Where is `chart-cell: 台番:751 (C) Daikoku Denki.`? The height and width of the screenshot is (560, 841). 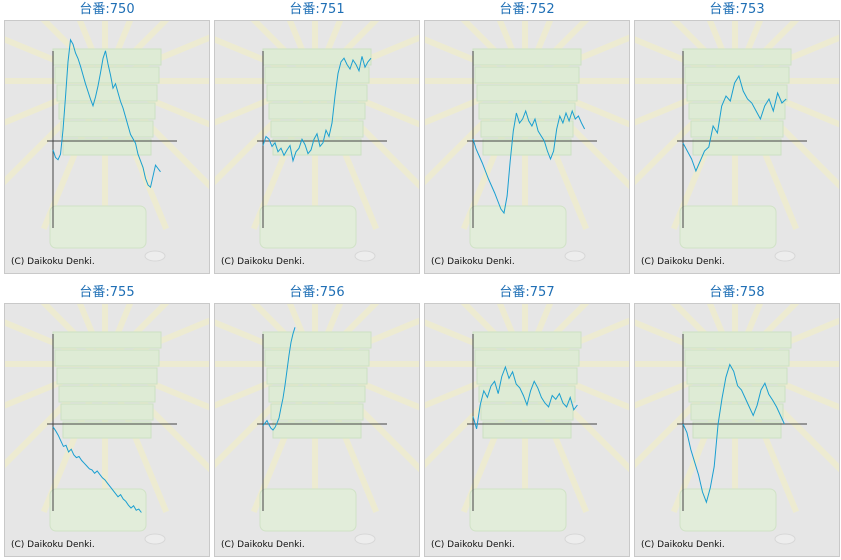
chart-cell: 台番:751 (C) Daikoku Denki. is located at coordinates (317, 137).